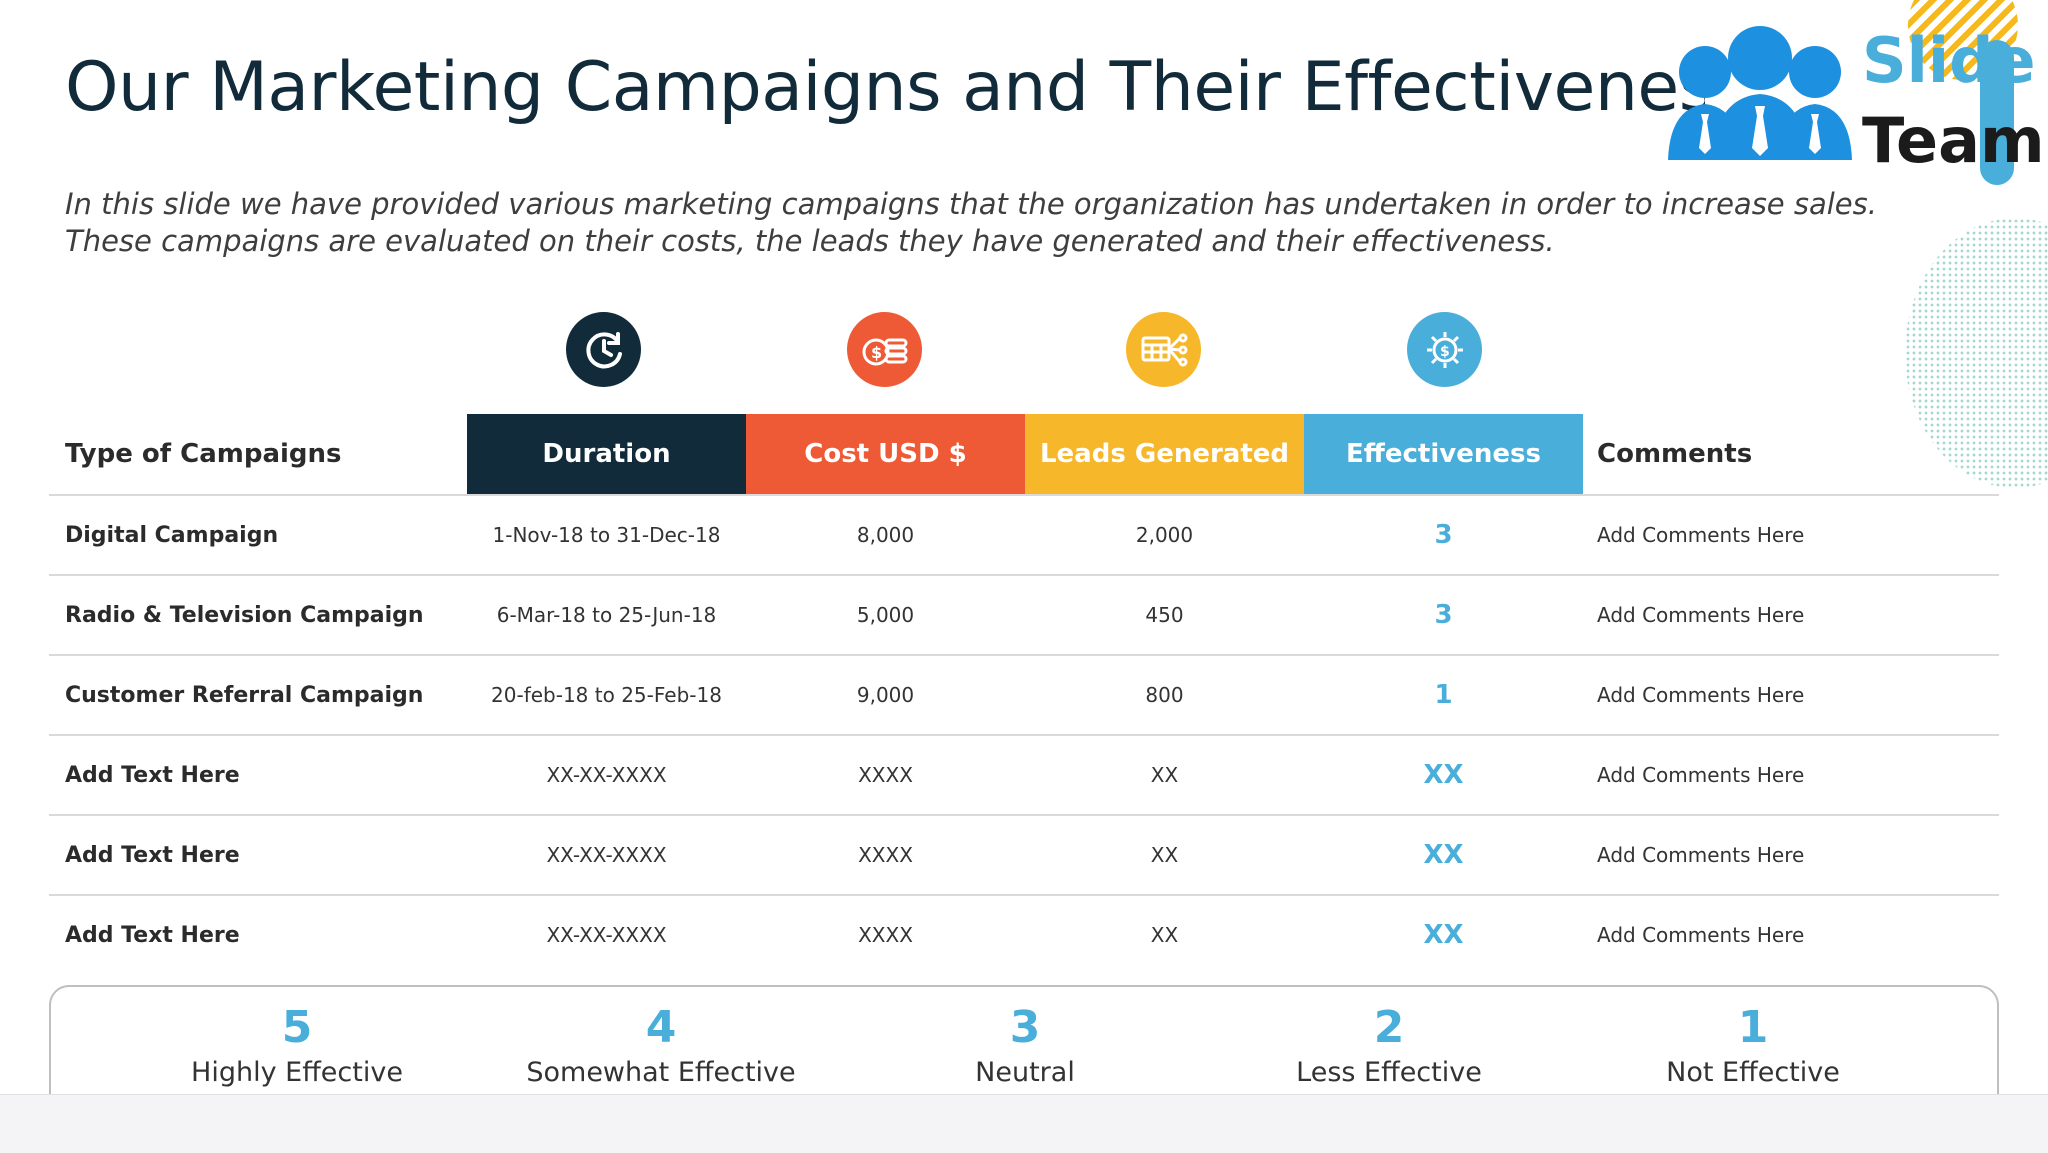 This screenshot has width=2048, height=1153. What do you see at coordinates (885, 695) in the screenshot?
I see `cost-cell: 9,000` at bounding box center [885, 695].